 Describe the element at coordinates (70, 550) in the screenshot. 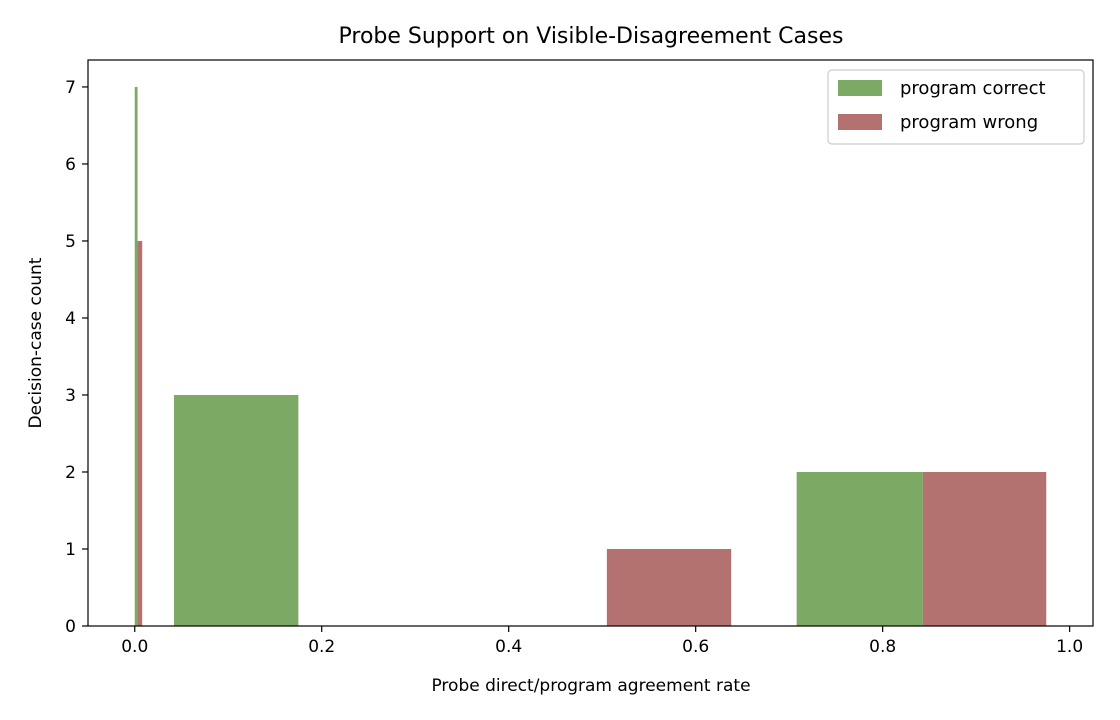

I see `y-tick-label: 1` at that location.